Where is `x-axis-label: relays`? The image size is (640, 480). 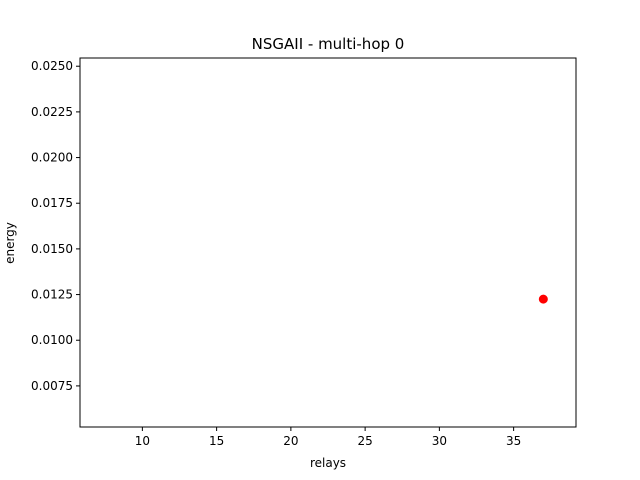
x-axis-label: relays is located at coordinates (328, 463).